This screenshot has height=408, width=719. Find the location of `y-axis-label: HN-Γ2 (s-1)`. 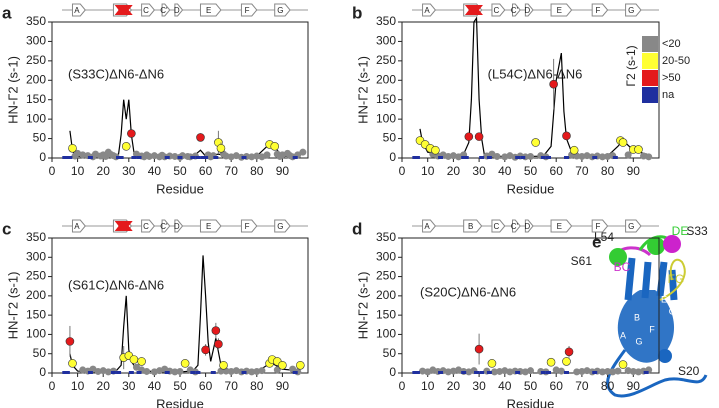

y-axis-label: HN-Γ2 (s-1) is located at coordinates (12, 90).